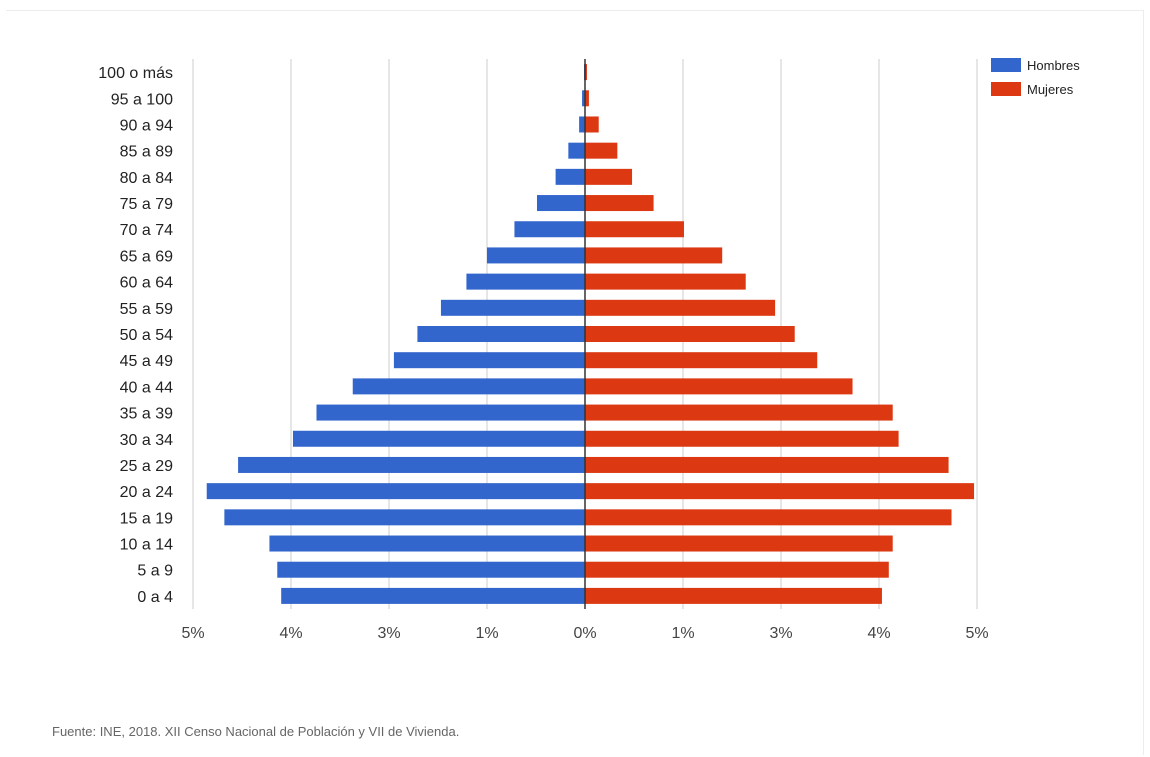  Describe the element at coordinates (142, 99) in the screenshot. I see `category-label: 95 a 100` at that location.